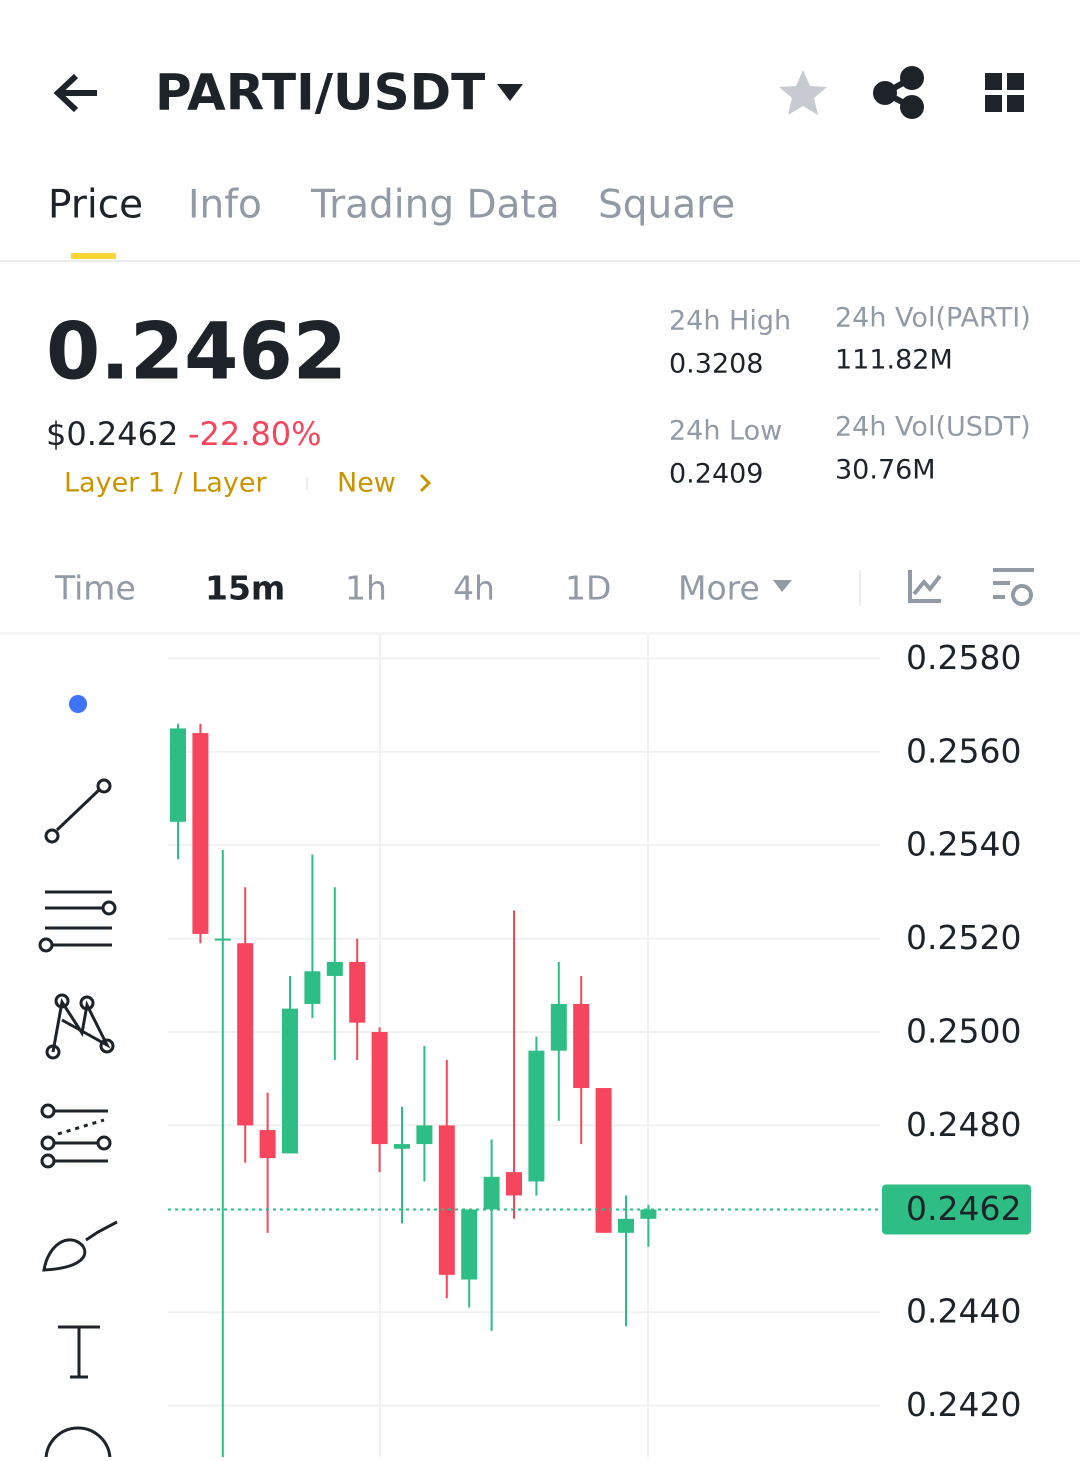  I want to click on indicator-button, so click(925, 586).